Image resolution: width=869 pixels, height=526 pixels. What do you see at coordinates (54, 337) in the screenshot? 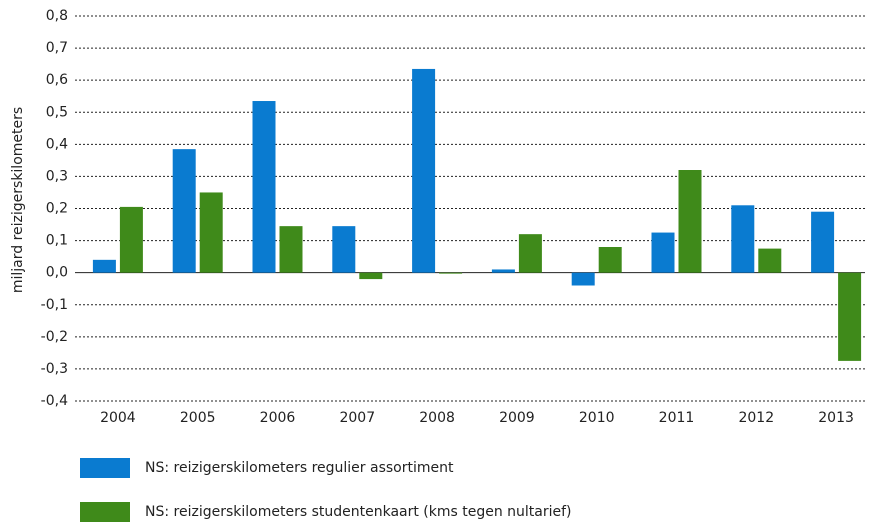
I see `y-tick-label: -0,2` at bounding box center [54, 337].